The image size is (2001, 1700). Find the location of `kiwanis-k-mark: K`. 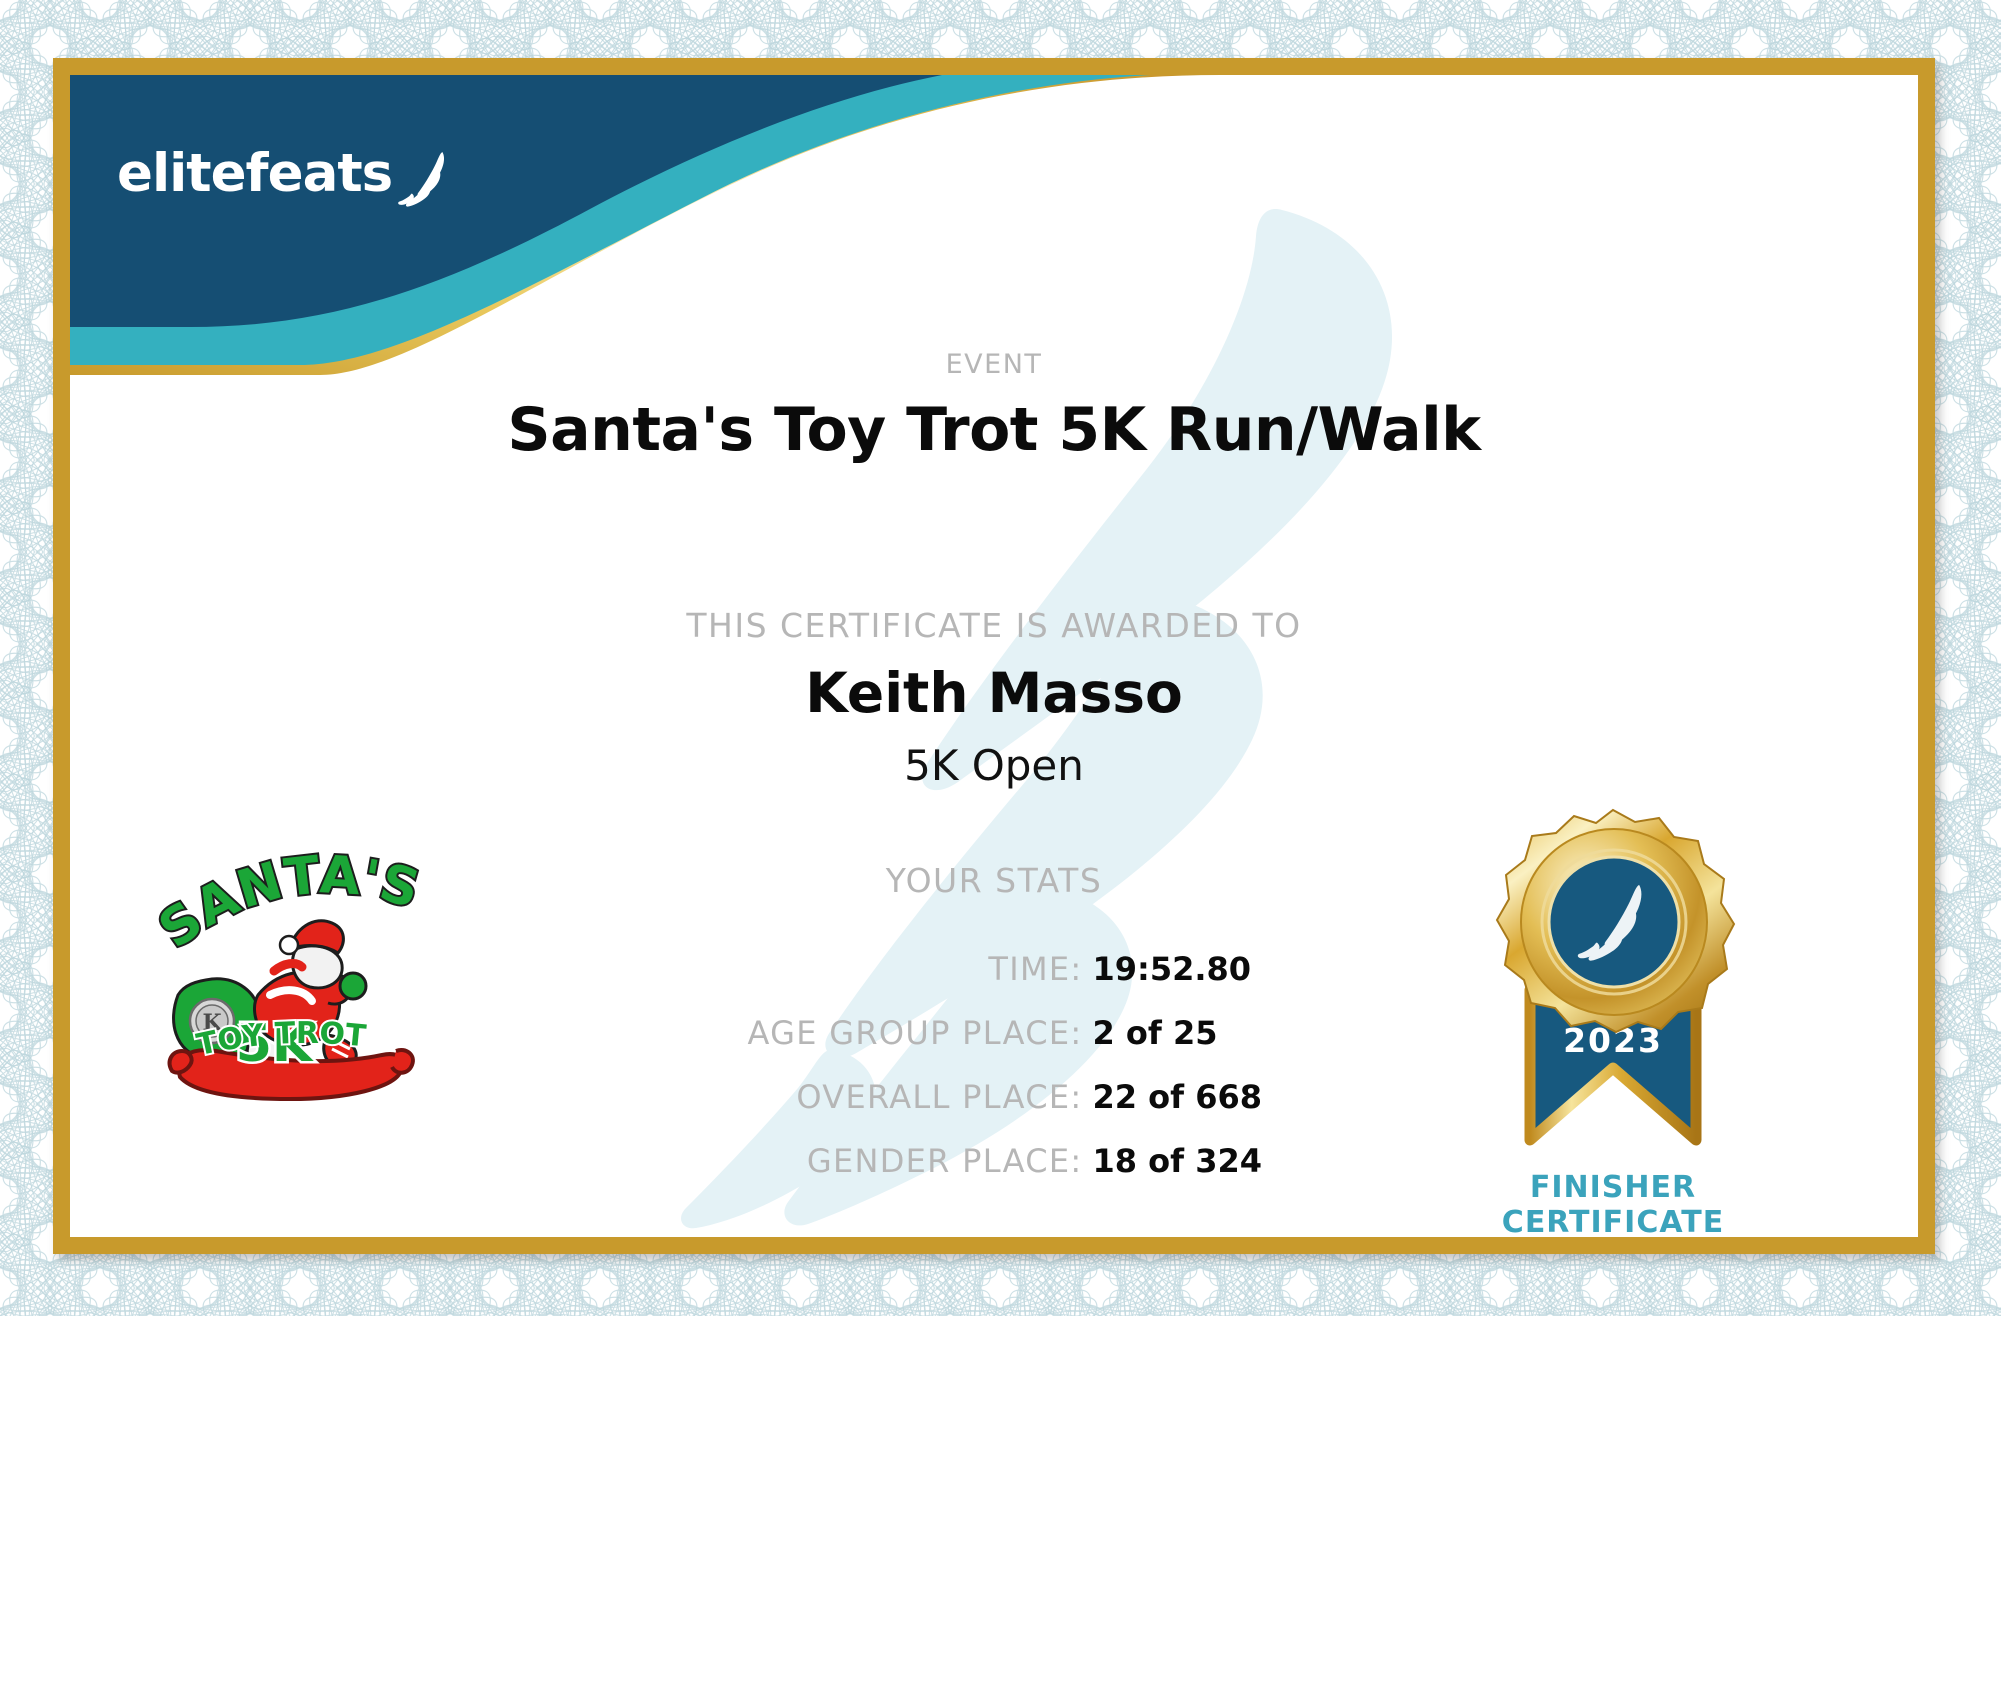

kiwanis-k-mark: K is located at coordinates (212, 1023).